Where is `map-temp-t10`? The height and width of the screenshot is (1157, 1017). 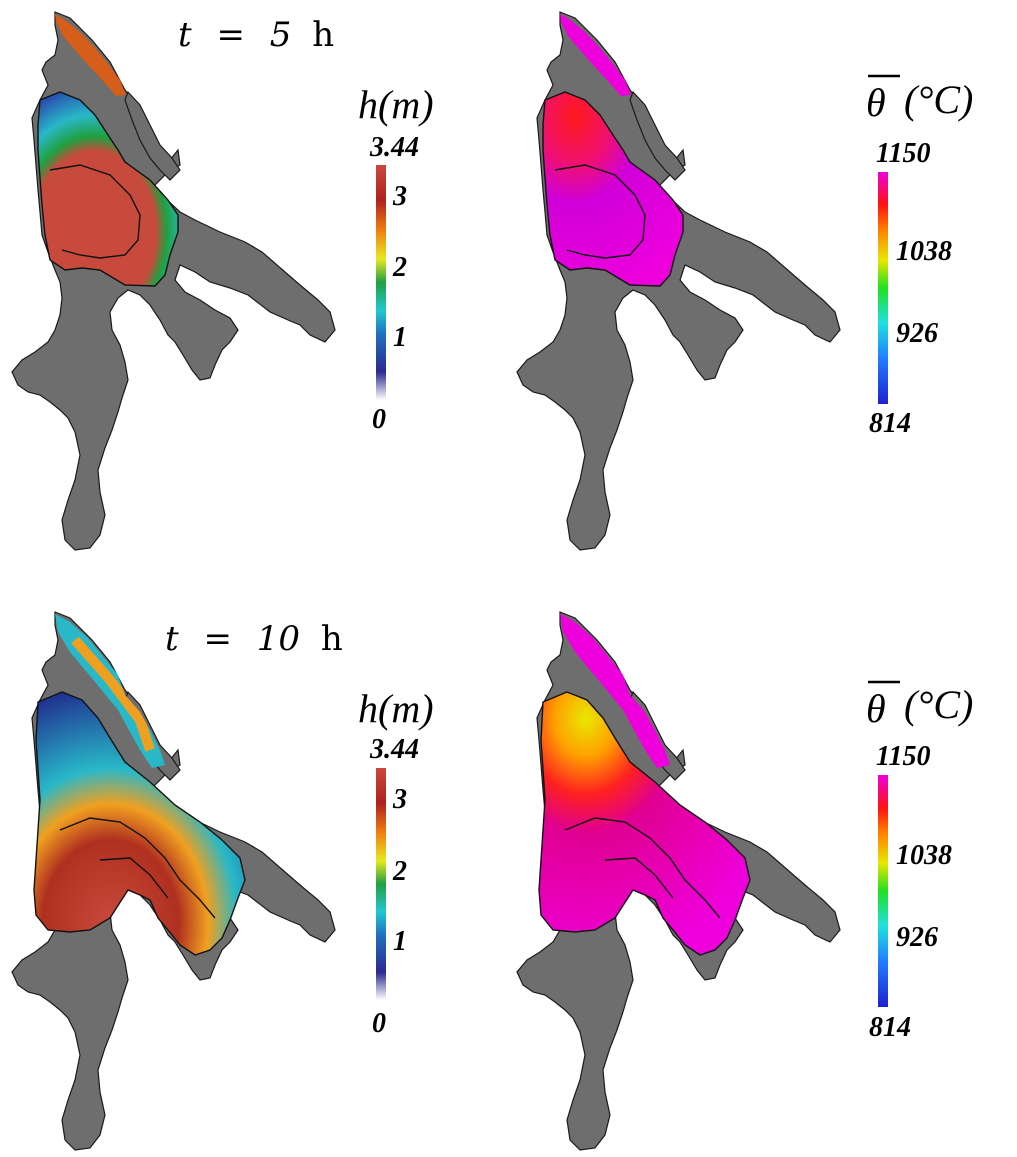 map-temp-t10 is located at coordinates (678, 881).